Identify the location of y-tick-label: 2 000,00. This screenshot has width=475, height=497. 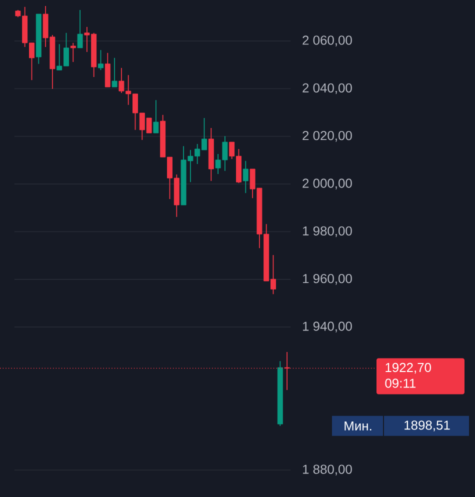
(327, 184).